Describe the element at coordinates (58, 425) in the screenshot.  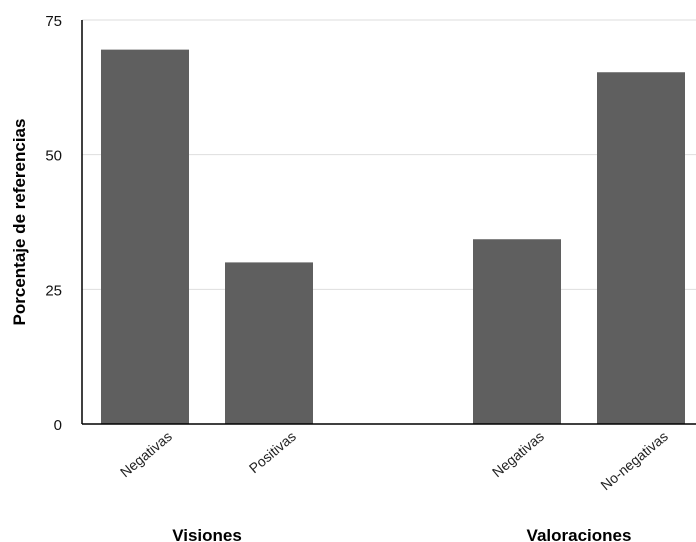
I see `y-tick-label: 0` at that location.